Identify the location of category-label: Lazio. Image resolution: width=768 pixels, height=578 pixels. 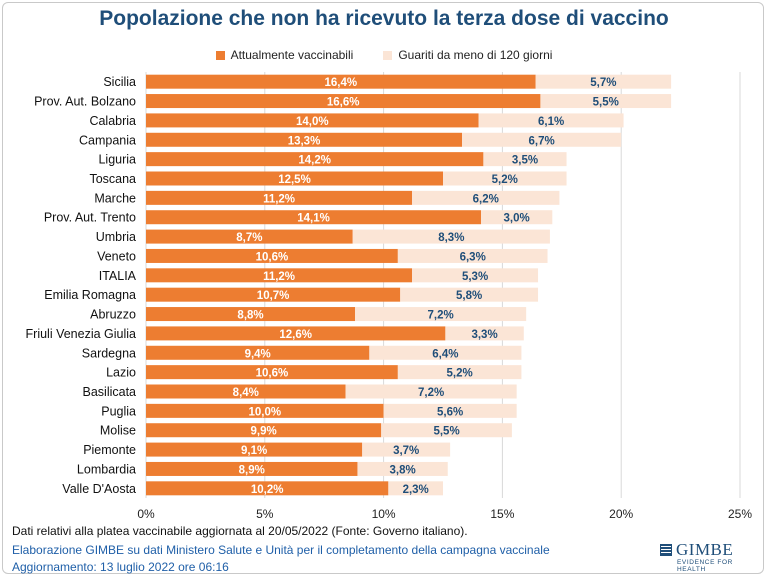
(121, 373).